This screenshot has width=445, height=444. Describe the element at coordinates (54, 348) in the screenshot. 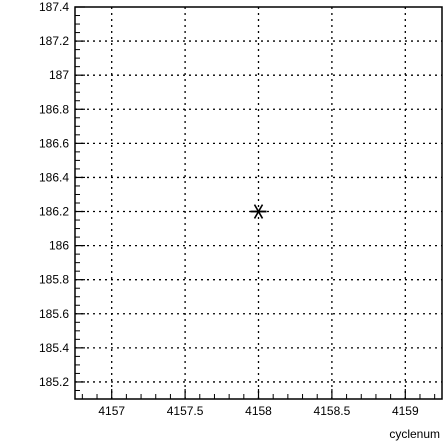

I see `y-tick-label: 185.4` at that location.